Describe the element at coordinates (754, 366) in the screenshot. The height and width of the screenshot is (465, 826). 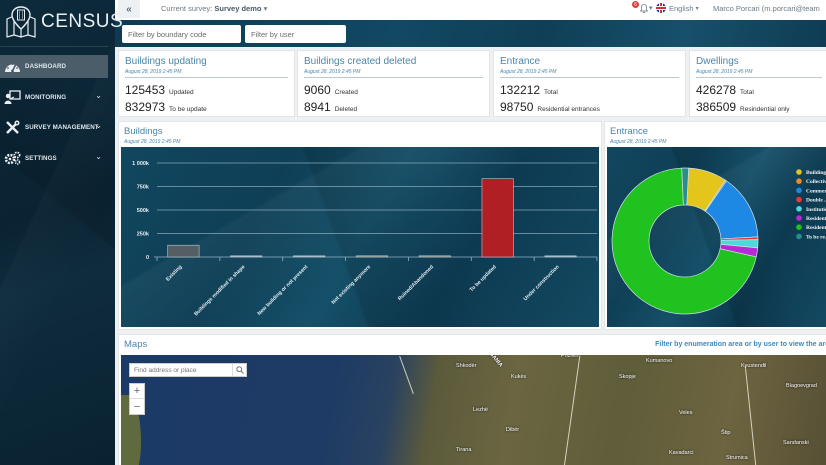
I see `map-label: Kyustendil` at that location.